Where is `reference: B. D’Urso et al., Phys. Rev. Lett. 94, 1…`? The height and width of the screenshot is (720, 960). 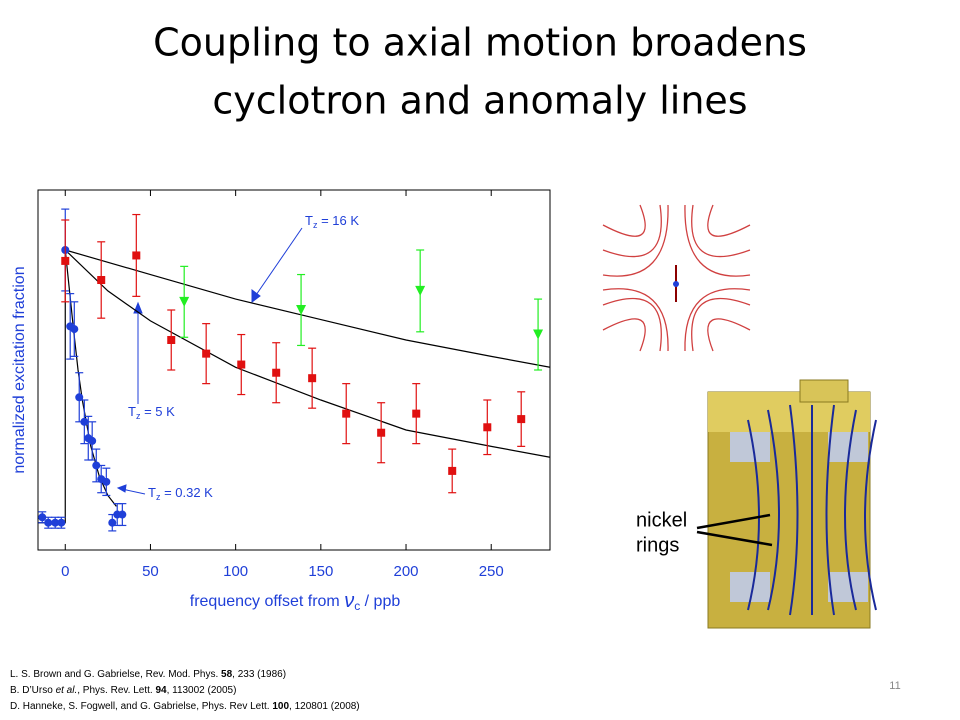 reference: B. D’Urso et al., Phys. Rev. Lett. 94, 1… is located at coordinates (123, 690).